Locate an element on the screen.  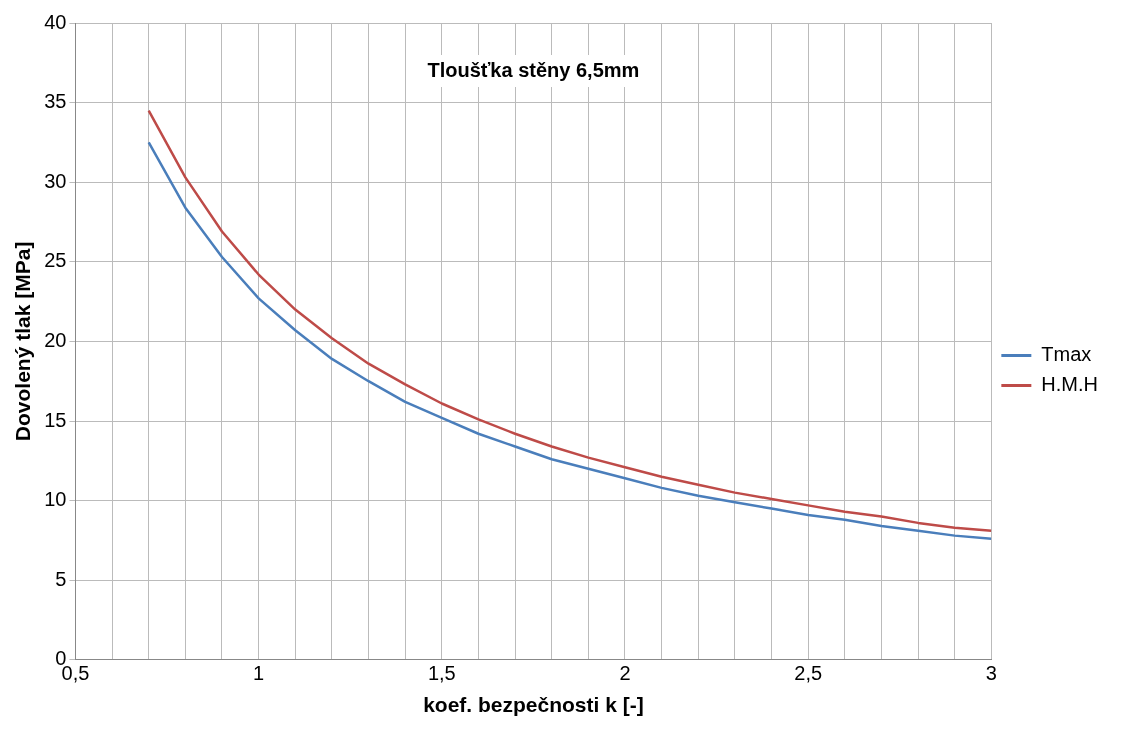
y-axis-title: Dovolený tlak [MPa] is located at coordinates (23, 341).